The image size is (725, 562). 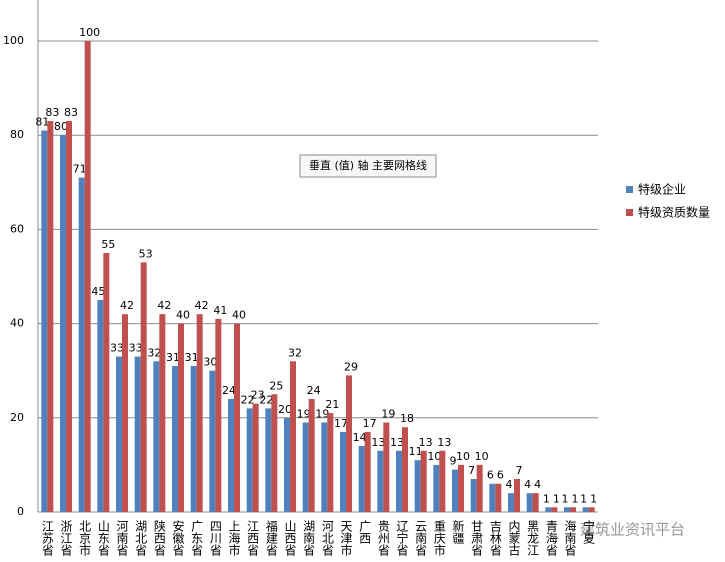 I want to click on data-label: 33, so click(x=136, y=348).